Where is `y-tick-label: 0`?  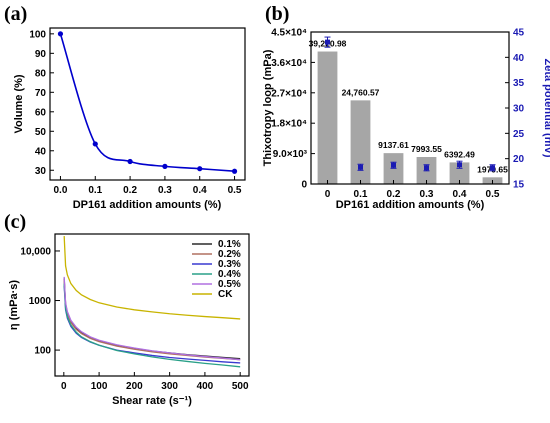 y-tick-label: 0 is located at coordinates (304, 185).